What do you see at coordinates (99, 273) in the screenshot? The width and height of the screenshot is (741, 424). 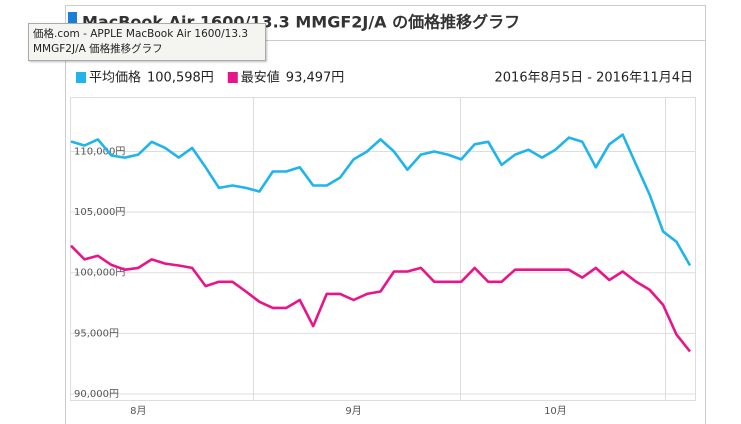 I see `y-tick-label: 100,000円` at bounding box center [99, 273].